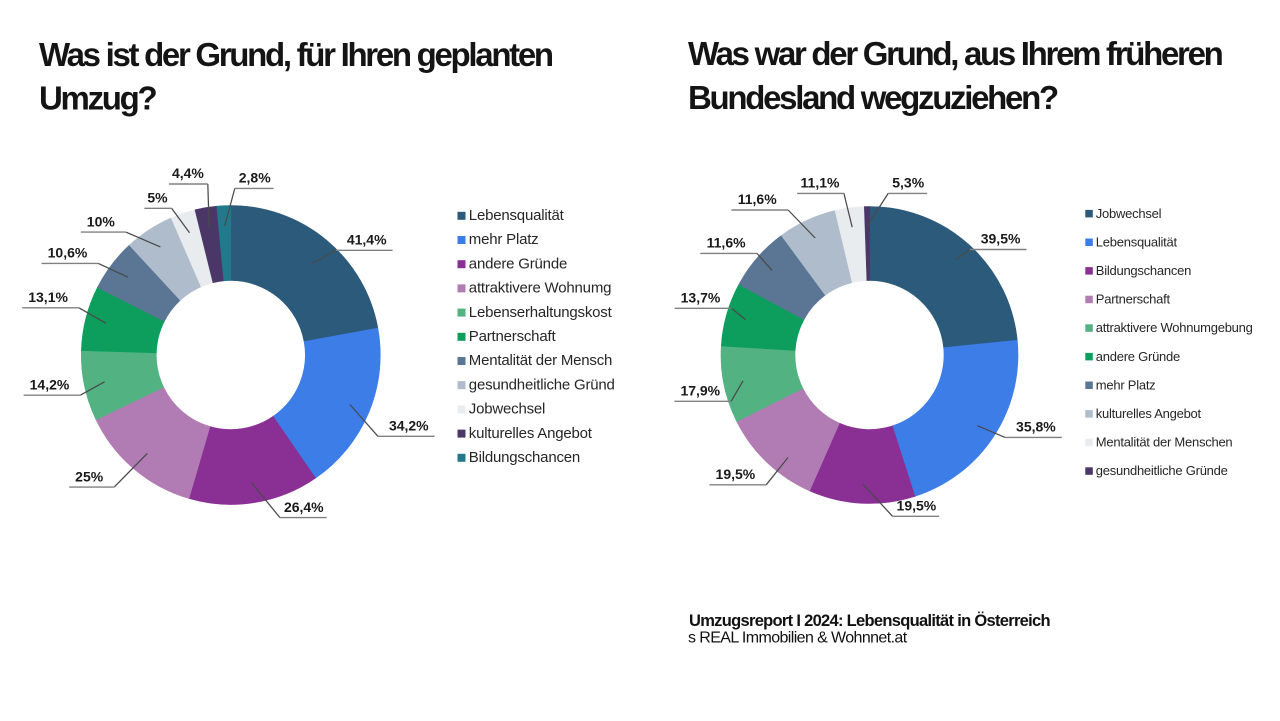 This screenshot has height=721, width=1280. What do you see at coordinates (541, 312) in the screenshot?
I see `svg-text: Lebenserhaltungskost` at bounding box center [541, 312].